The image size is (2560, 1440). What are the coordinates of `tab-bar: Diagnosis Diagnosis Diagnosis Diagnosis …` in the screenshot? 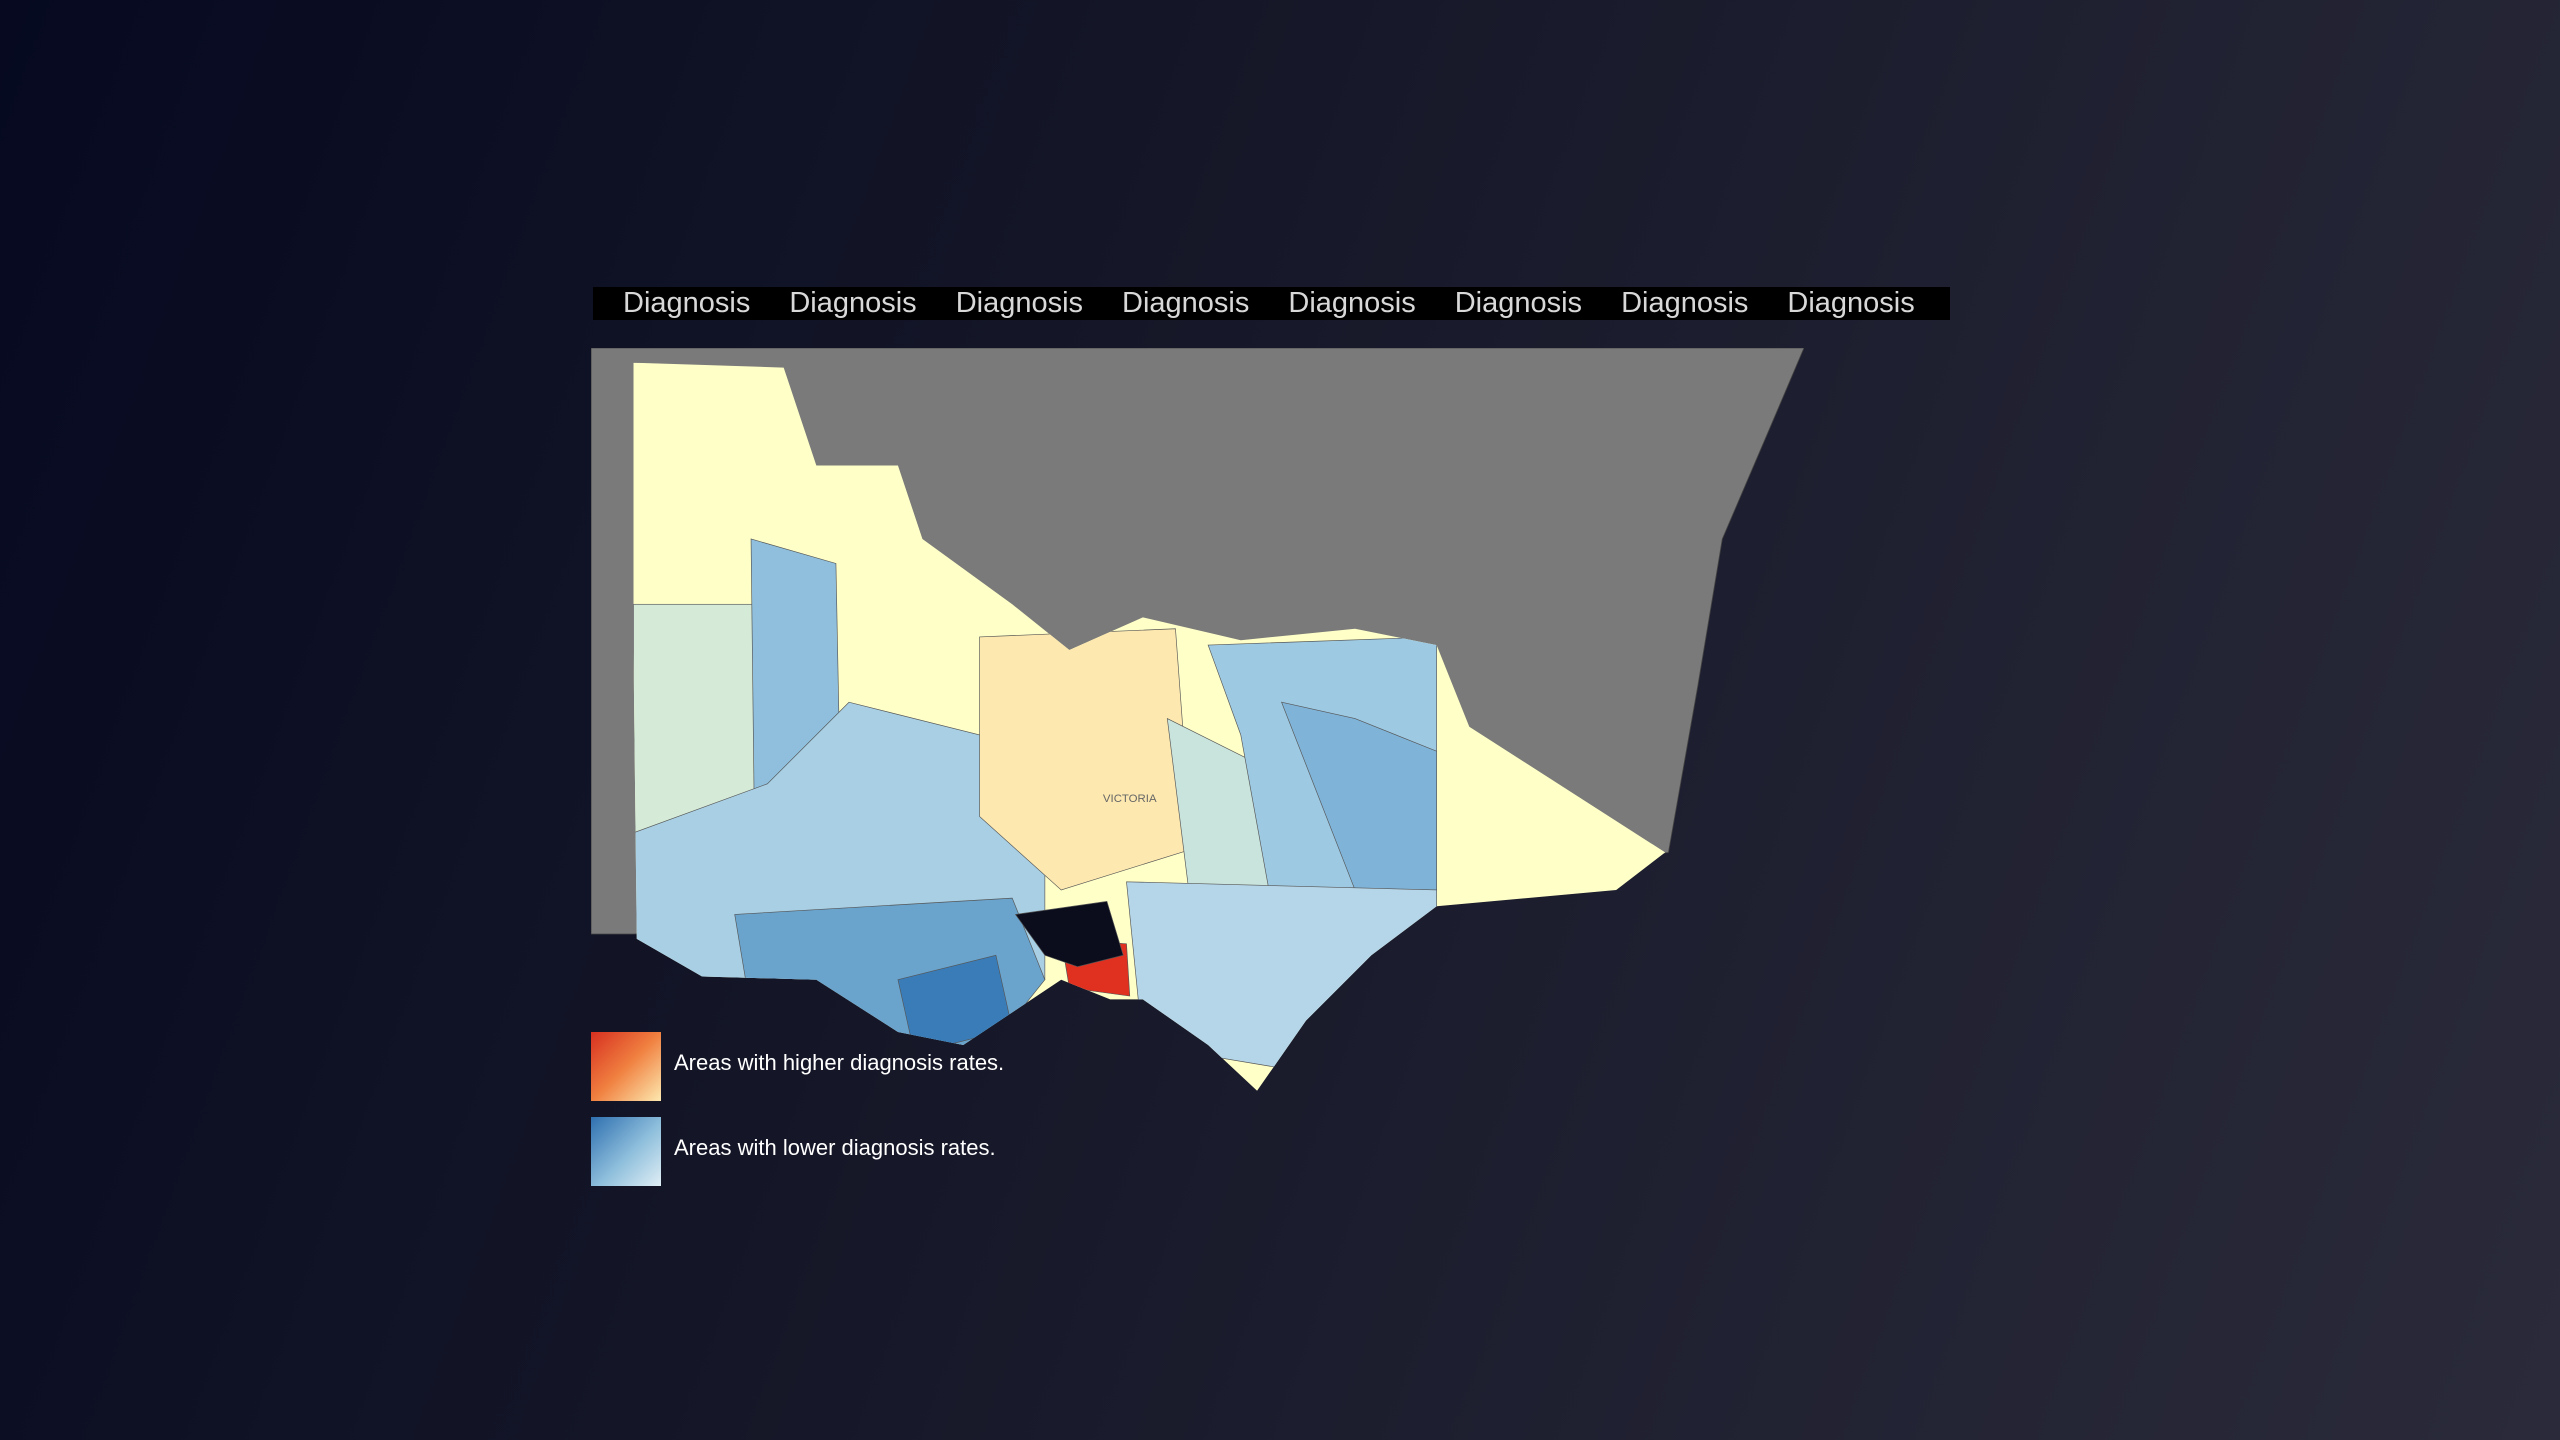 It's located at (1271, 303).